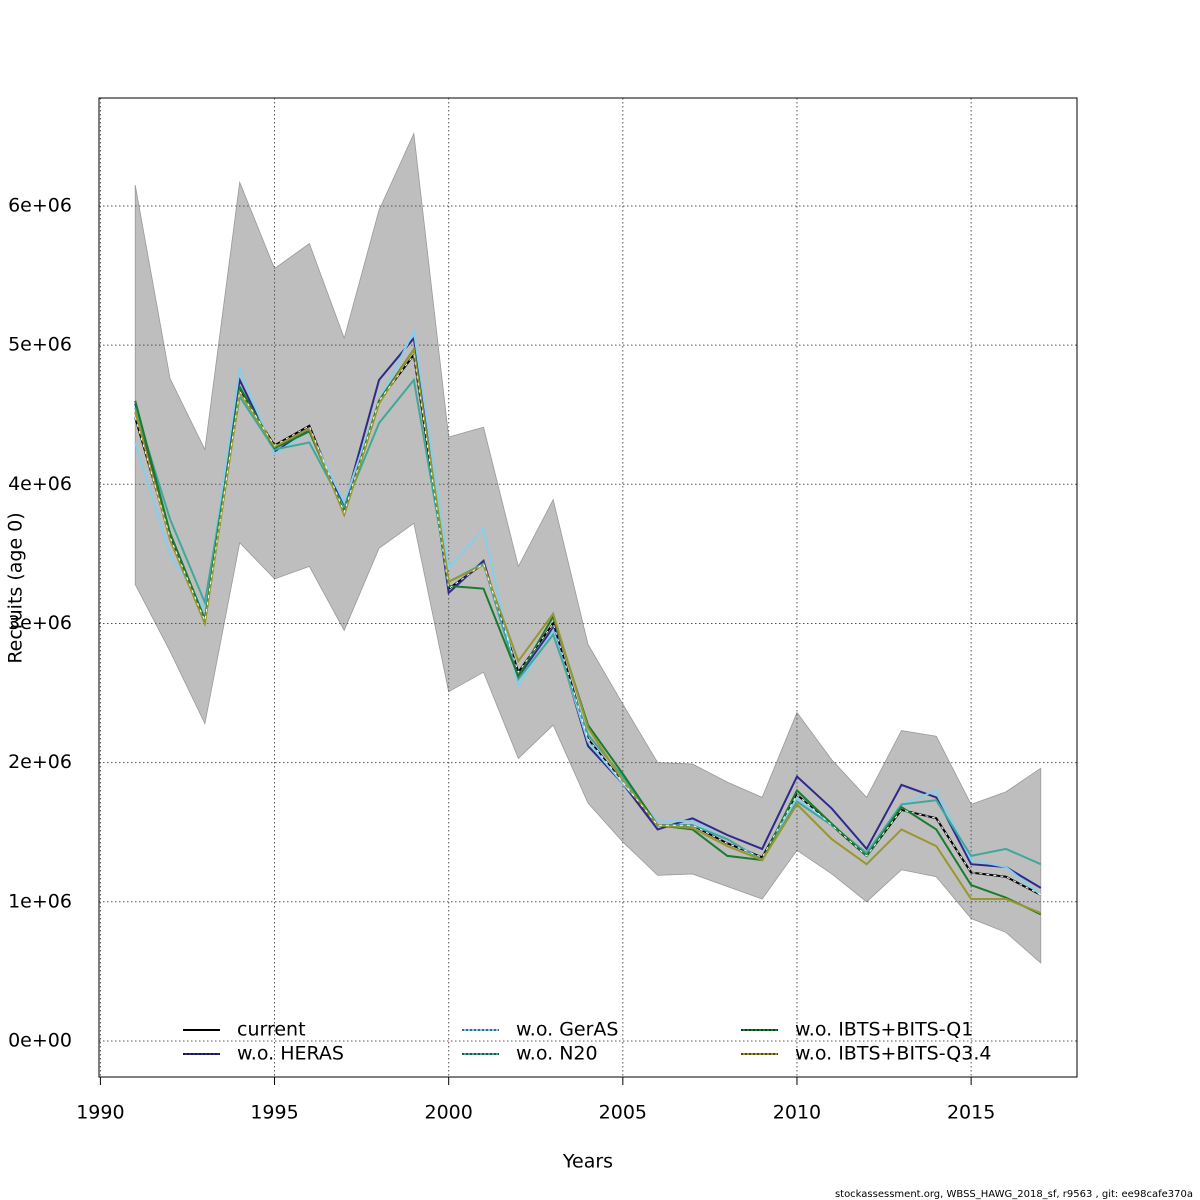 The width and height of the screenshot is (1200, 1200). I want to click on x-tick-label: 2010, so click(797, 1113).